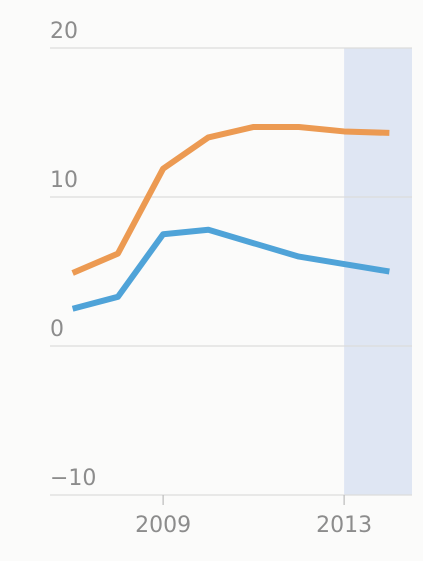 The height and width of the screenshot is (561, 423). Describe the element at coordinates (73, 478) in the screenshot. I see `y-tick-label: −10` at that location.